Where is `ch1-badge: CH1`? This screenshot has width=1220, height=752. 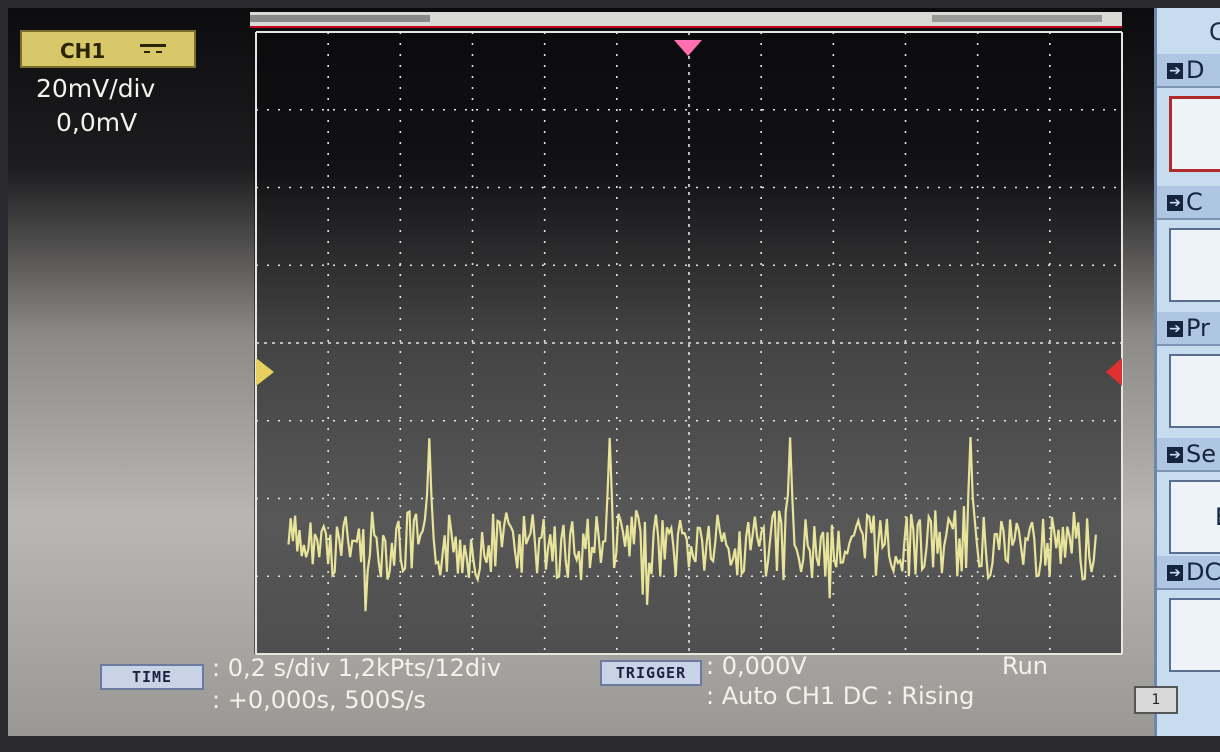
ch1-badge: CH1 is located at coordinates (108, 49).